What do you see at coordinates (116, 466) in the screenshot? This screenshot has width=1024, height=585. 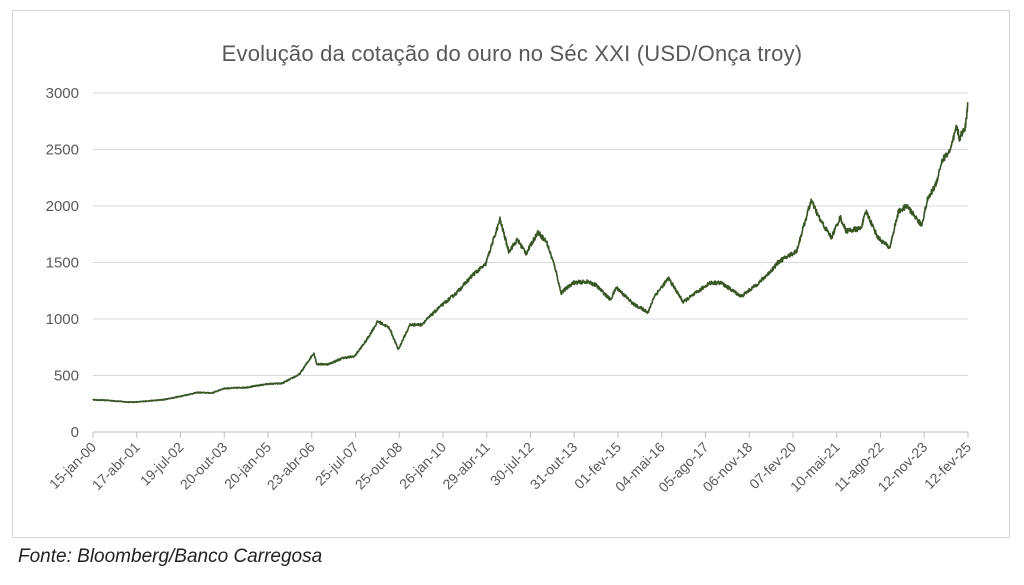 I see `x-tick-label: 17-abr-01` at bounding box center [116, 466].